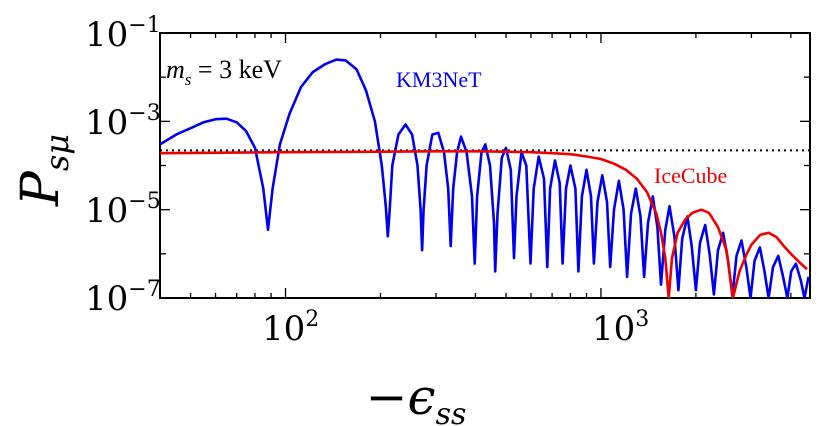 This screenshot has height=426, width=830. What do you see at coordinates (43, 170) in the screenshot?
I see `y-axis-label: Psμ` at bounding box center [43, 170].